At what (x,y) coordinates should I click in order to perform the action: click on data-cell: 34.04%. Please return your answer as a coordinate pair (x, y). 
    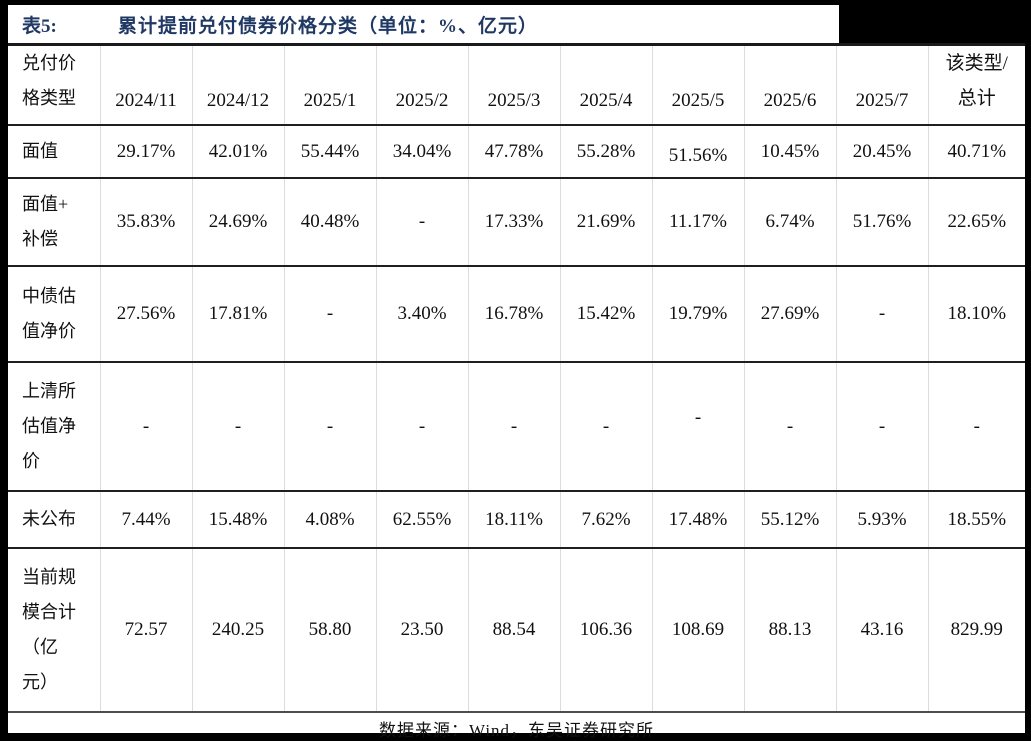
    Looking at the image, I should click on (421, 151).